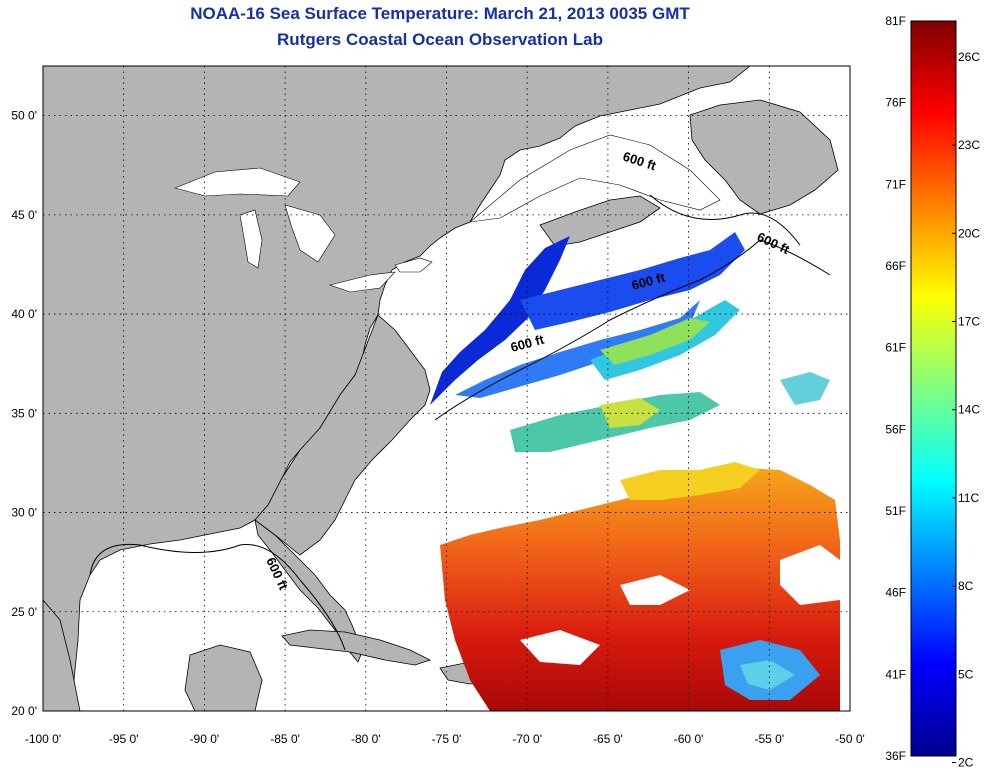 The height and width of the screenshot is (770, 984). What do you see at coordinates (969, 410) in the screenshot?
I see `colorbar-celsius-label: 14C` at bounding box center [969, 410].